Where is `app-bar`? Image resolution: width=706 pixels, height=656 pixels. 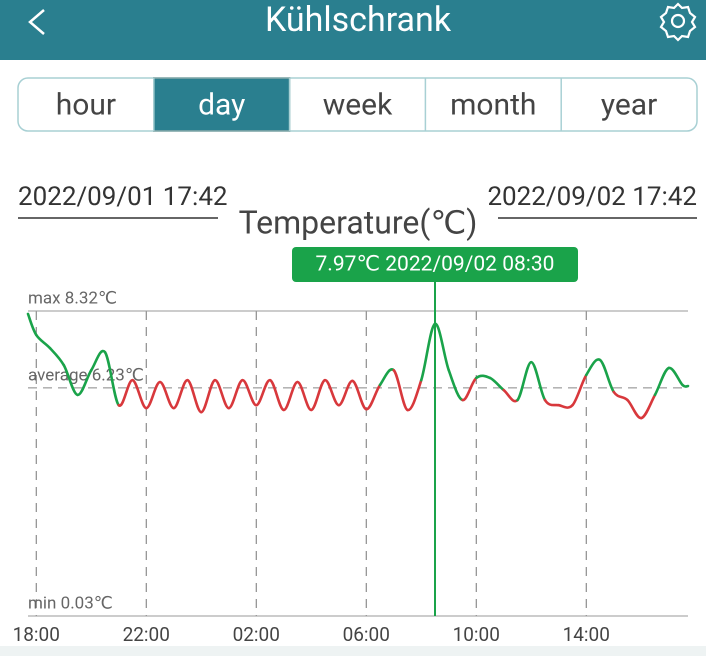
app-bar is located at coordinates (353, 30).